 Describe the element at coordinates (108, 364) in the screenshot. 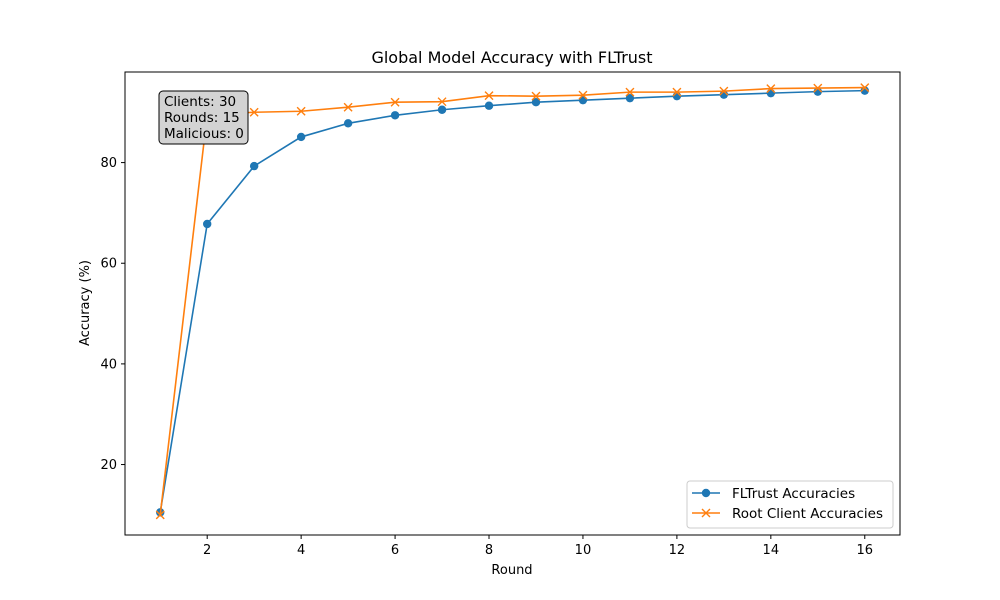

I see `y-tick-label: 40` at that location.